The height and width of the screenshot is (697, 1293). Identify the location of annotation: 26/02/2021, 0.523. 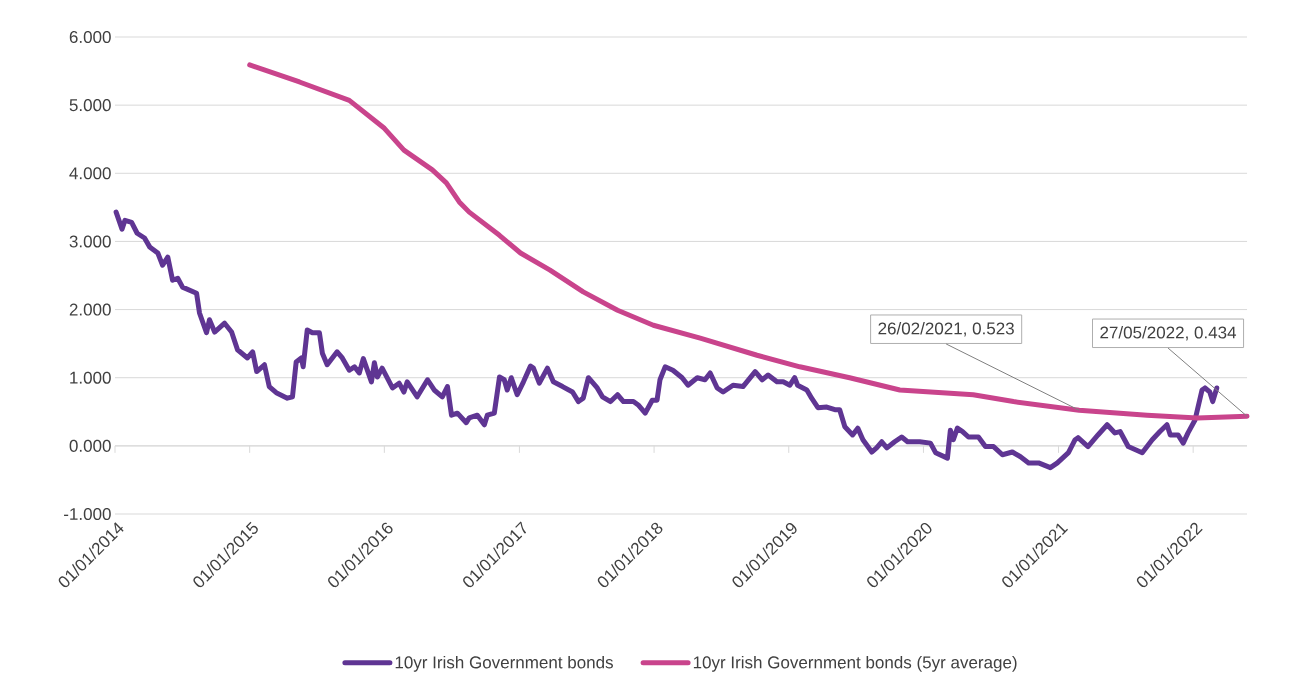
(946, 329).